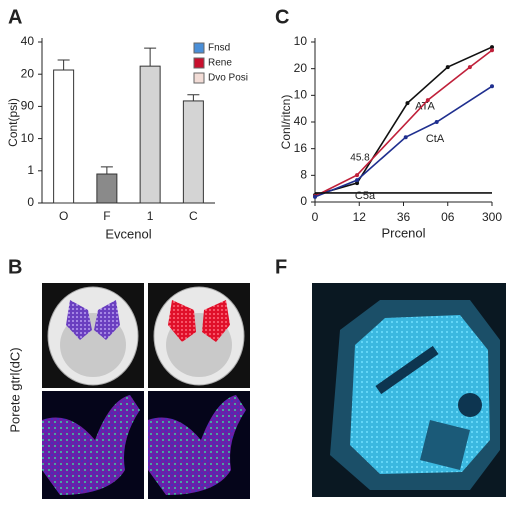 The height and width of the screenshot is (512, 512). What do you see at coordinates (15, 17) in the screenshot?
I see `panel-label: A` at bounding box center [15, 17].